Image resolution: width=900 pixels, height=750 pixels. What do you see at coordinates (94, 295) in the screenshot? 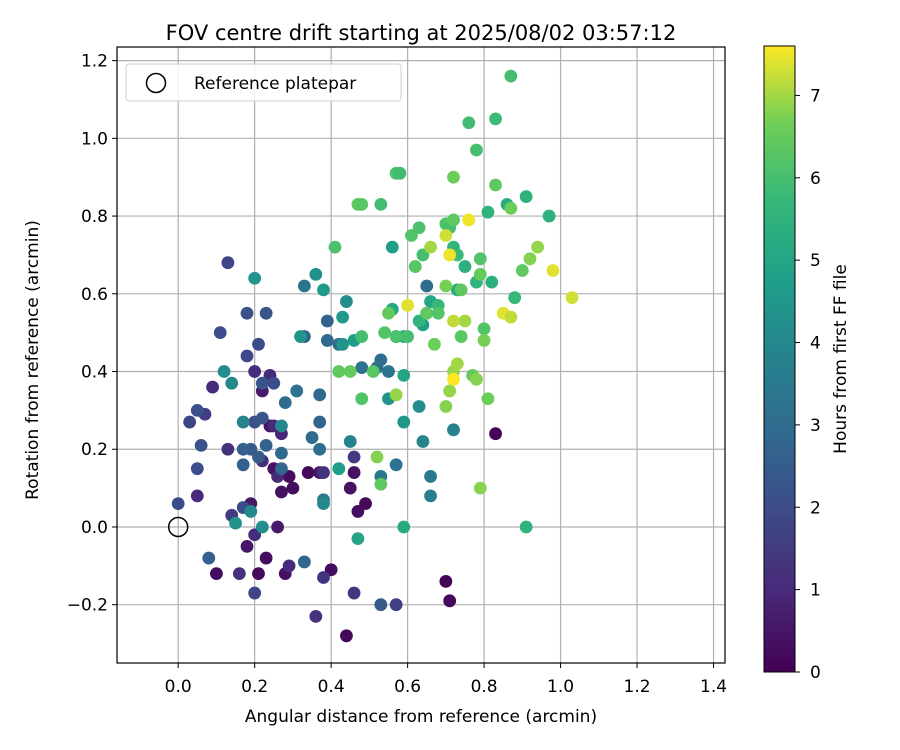
I see `y-tick-label: 0.6` at bounding box center [94, 295].